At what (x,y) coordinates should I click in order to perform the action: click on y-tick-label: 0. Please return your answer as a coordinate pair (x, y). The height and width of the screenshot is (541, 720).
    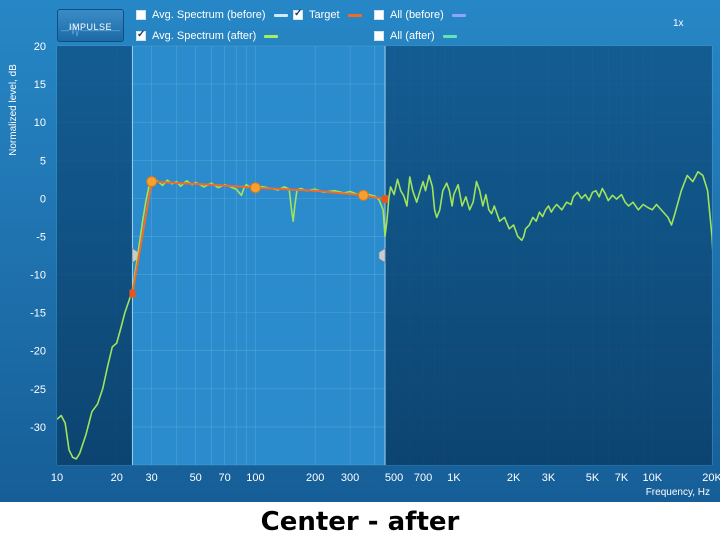
    Looking at the image, I should click on (43, 199).